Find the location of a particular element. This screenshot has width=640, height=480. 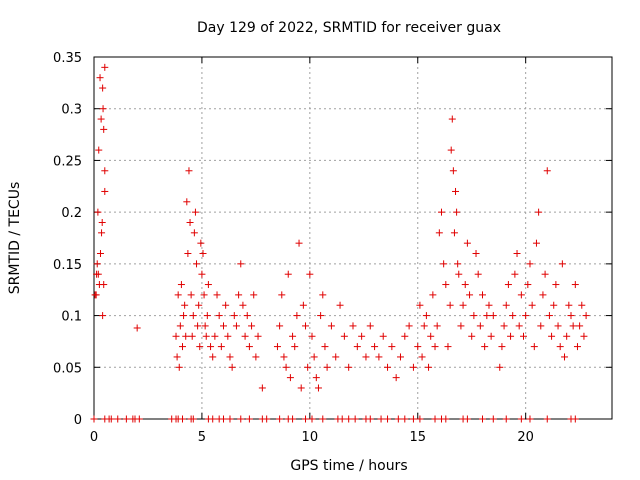

x-tick-label: 5 is located at coordinates (202, 437).